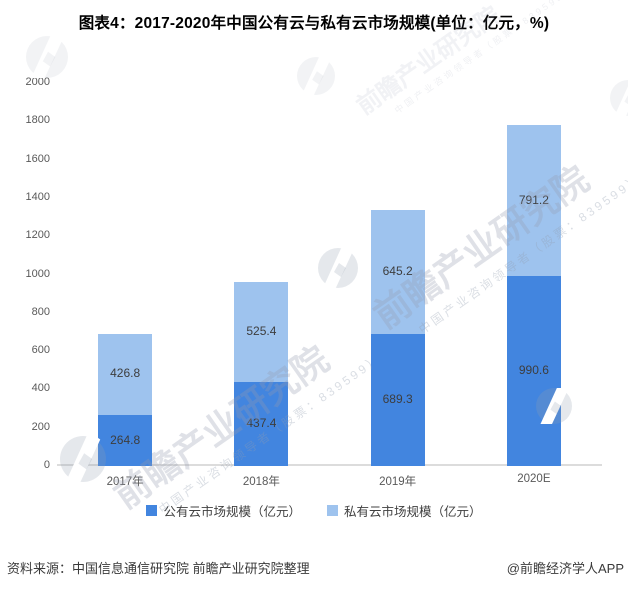 This screenshot has height=589, width=628. Describe the element at coordinates (40, 311) in the screenshot. I see `y-axis-tick-label: 800` at that location.